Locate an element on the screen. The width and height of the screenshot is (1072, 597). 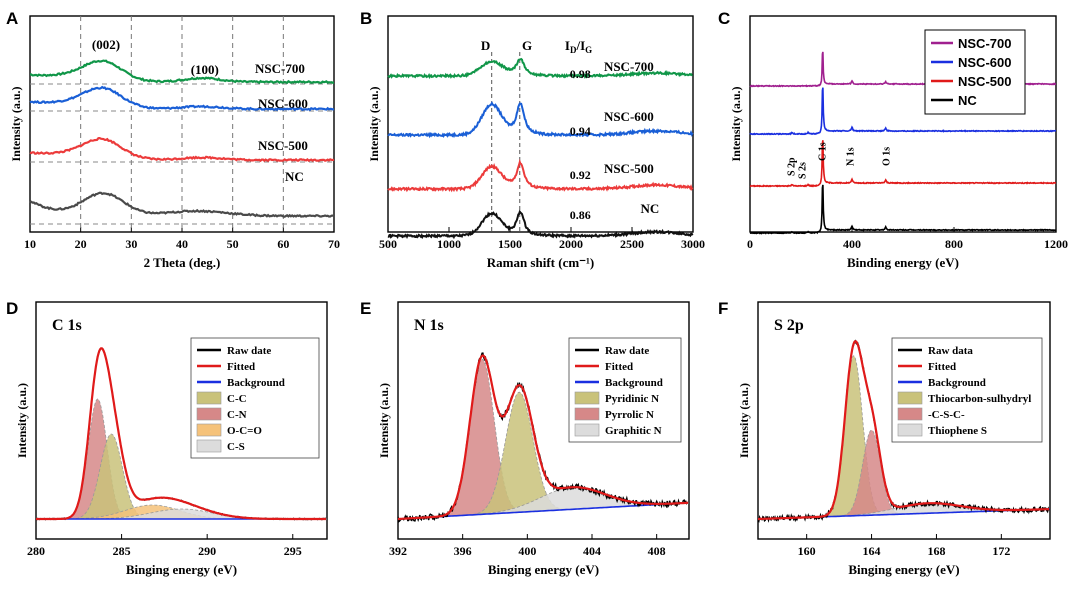
component-area is located at coordinates (904, 437).